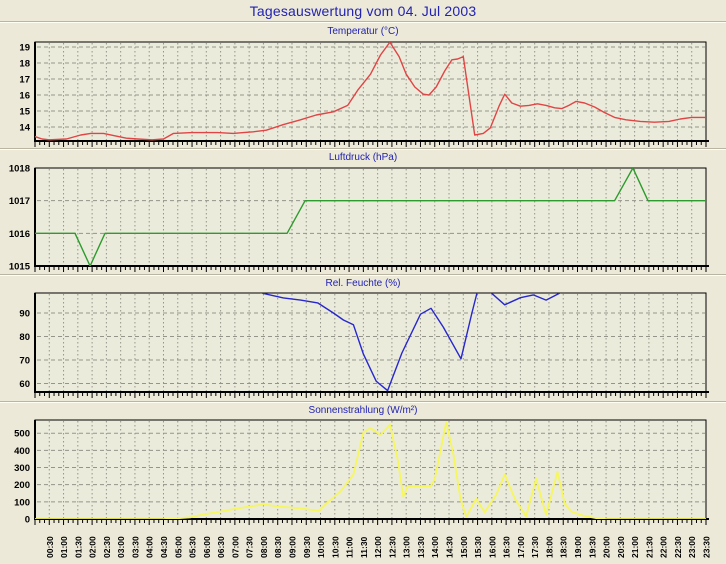  I want to click on x-tick-label: 15:00, so click(464, 547).